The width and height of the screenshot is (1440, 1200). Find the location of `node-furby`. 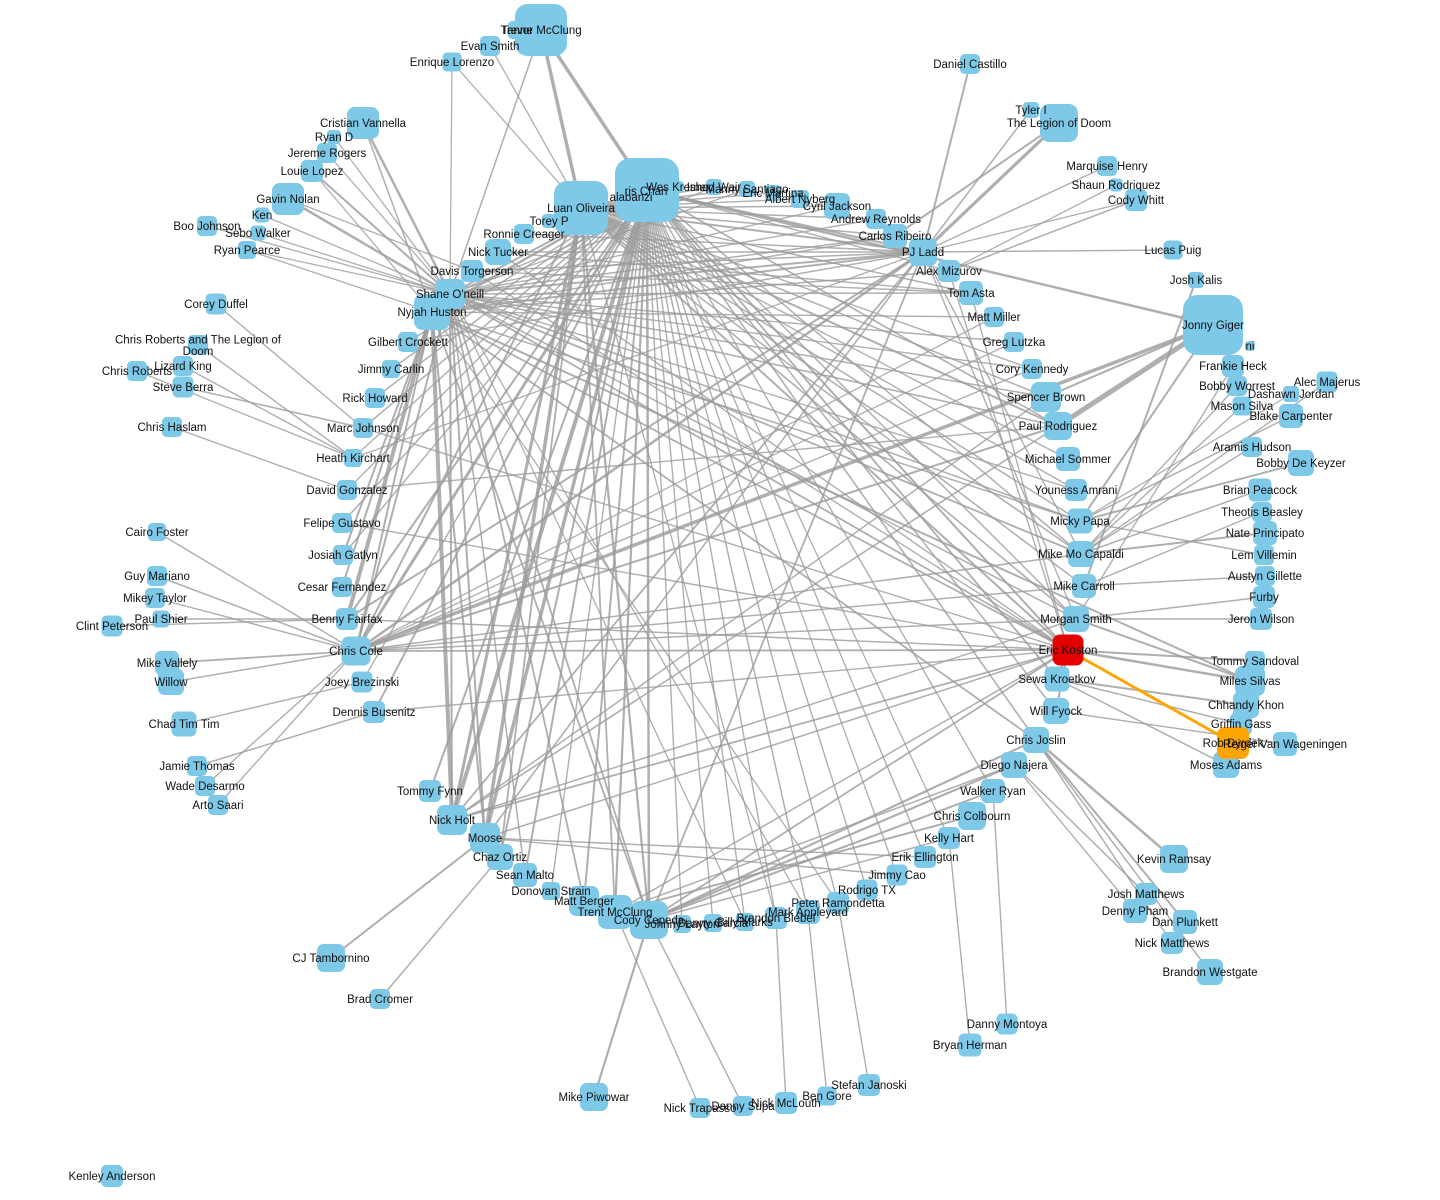

node-furby is located at coordinates (1264, 597).